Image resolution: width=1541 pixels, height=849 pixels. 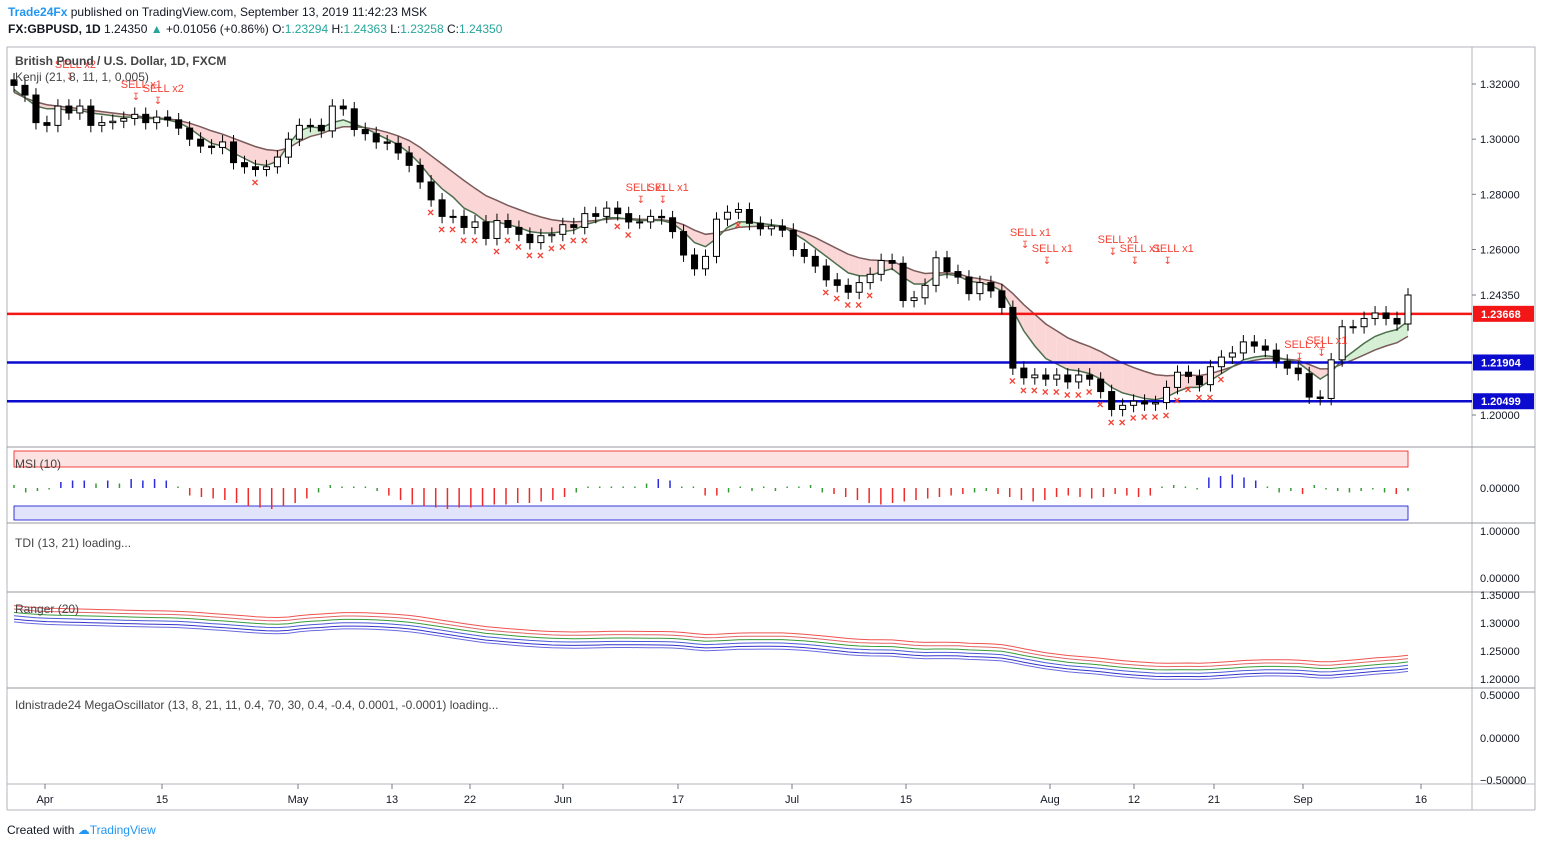 What do you see at coordinates (1500, 416) in the screenshot?
I see `price-tick-label: 1.20000` at bounding box center [1500, 416].